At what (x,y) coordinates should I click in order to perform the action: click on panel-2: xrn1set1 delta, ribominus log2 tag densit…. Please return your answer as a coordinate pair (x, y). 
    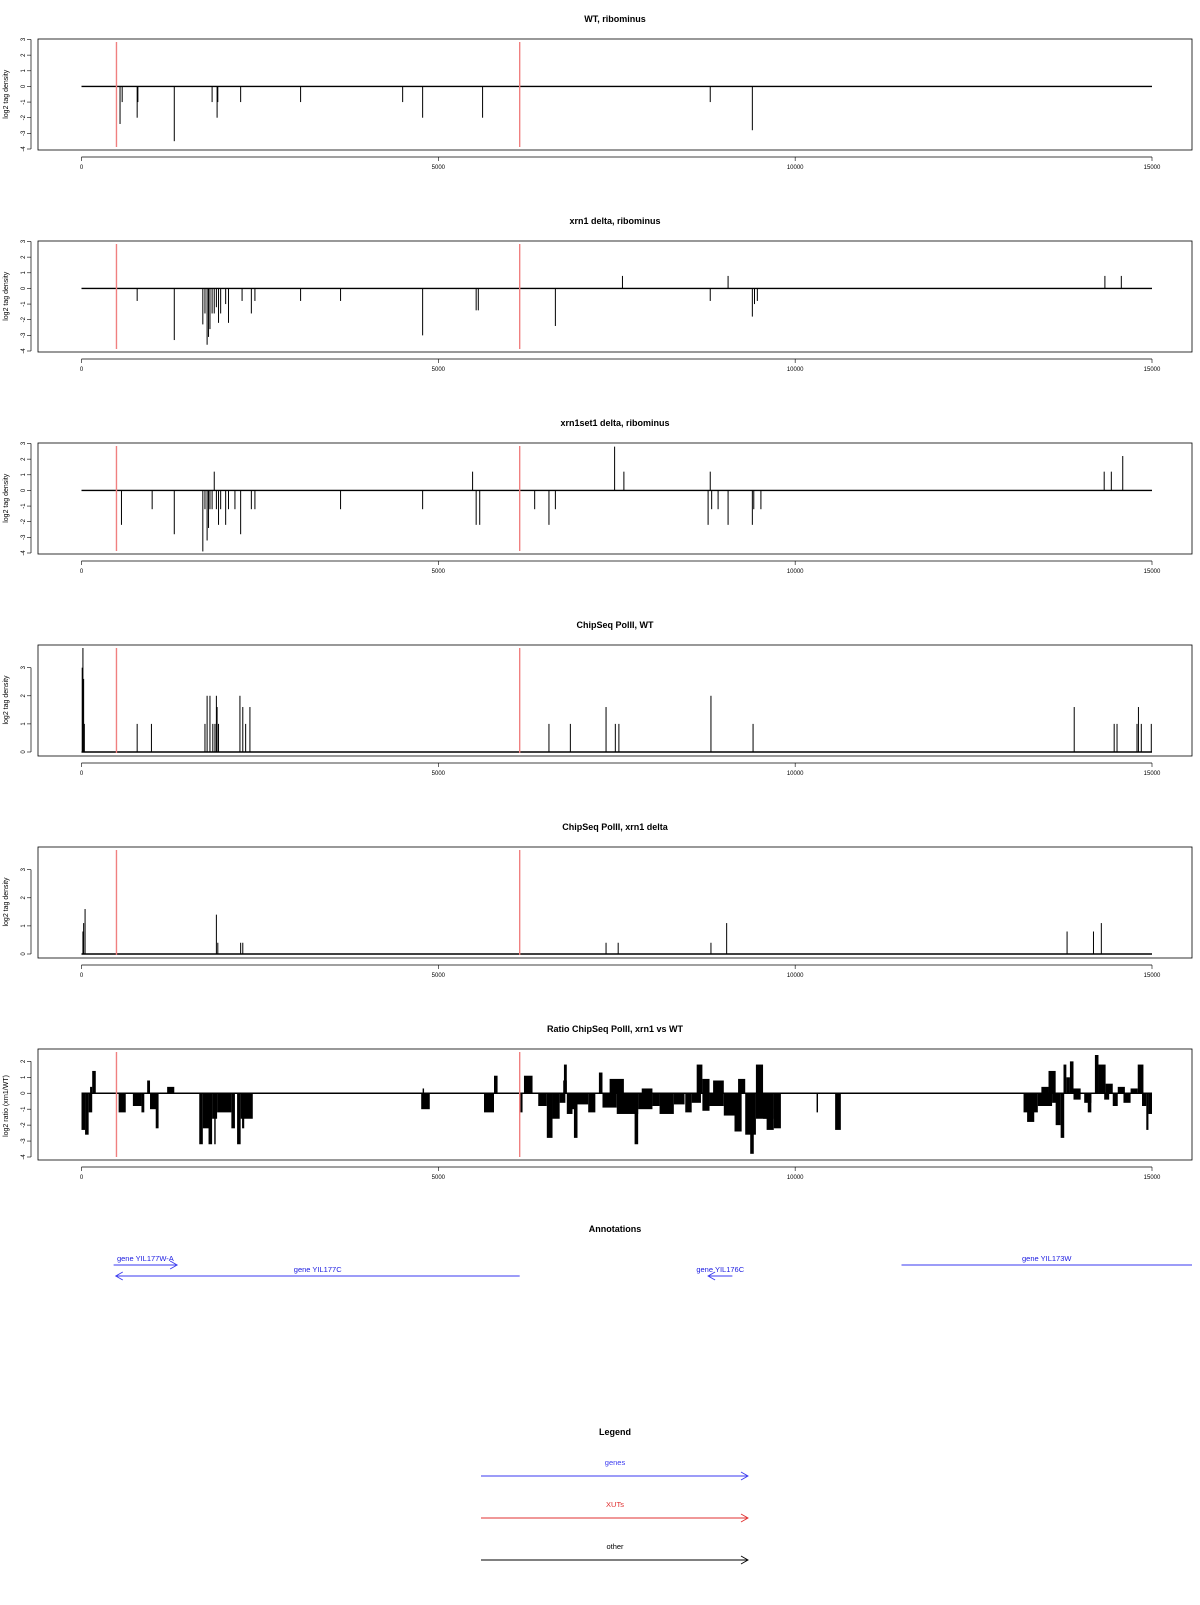
    Looking at the image, I should click on (598, 496).